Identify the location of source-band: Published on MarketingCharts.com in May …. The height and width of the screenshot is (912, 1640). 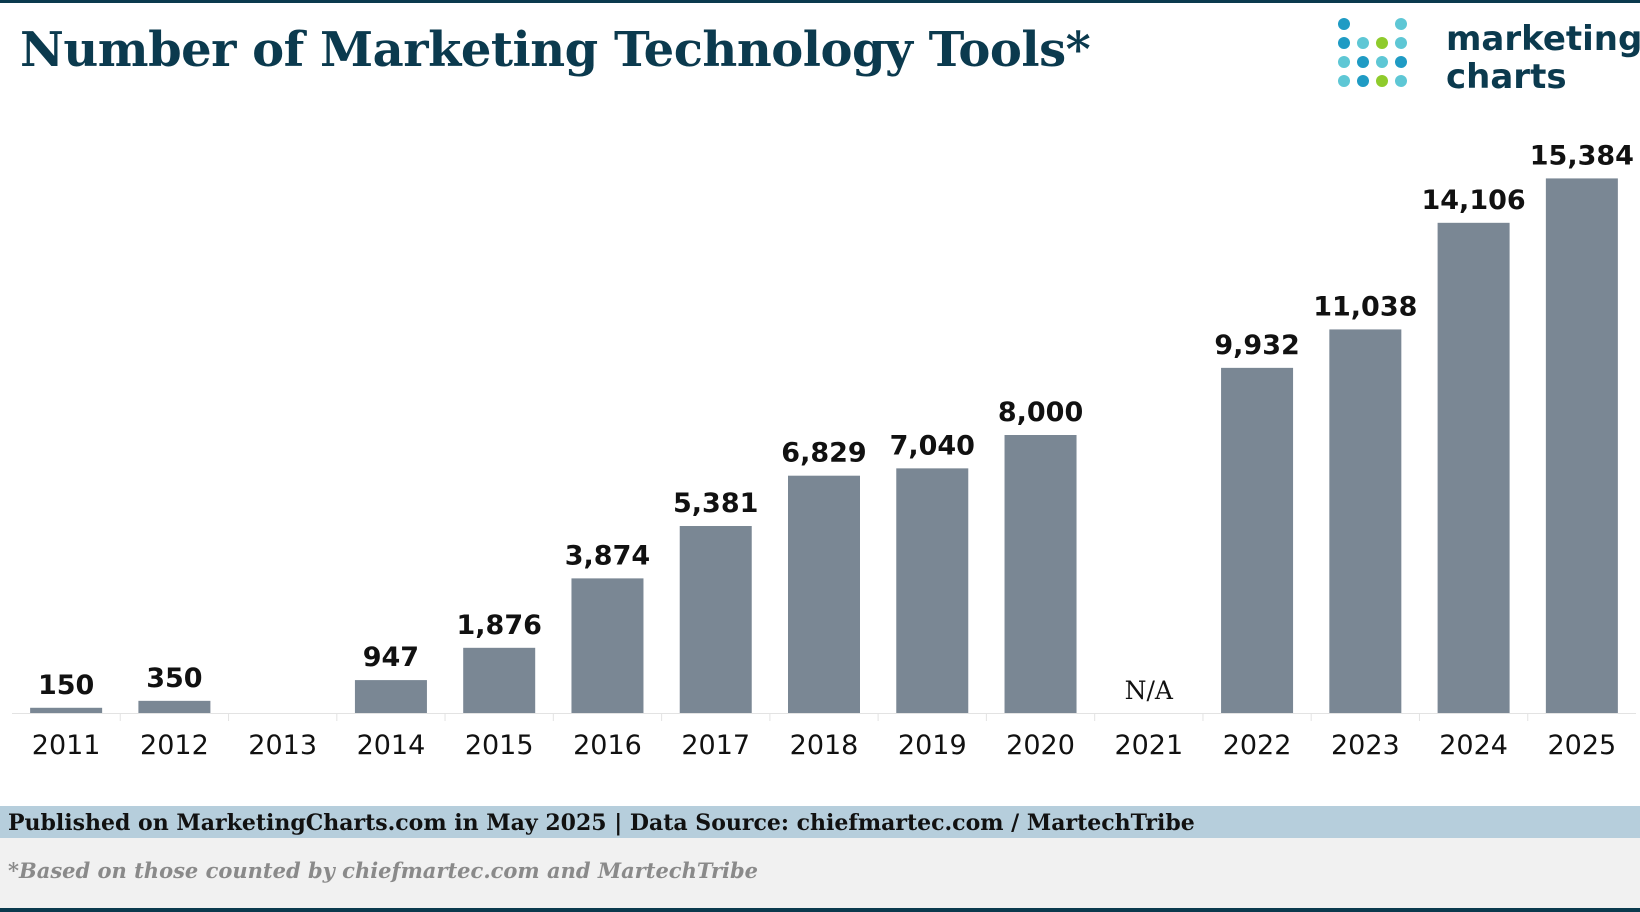
(820, 822).